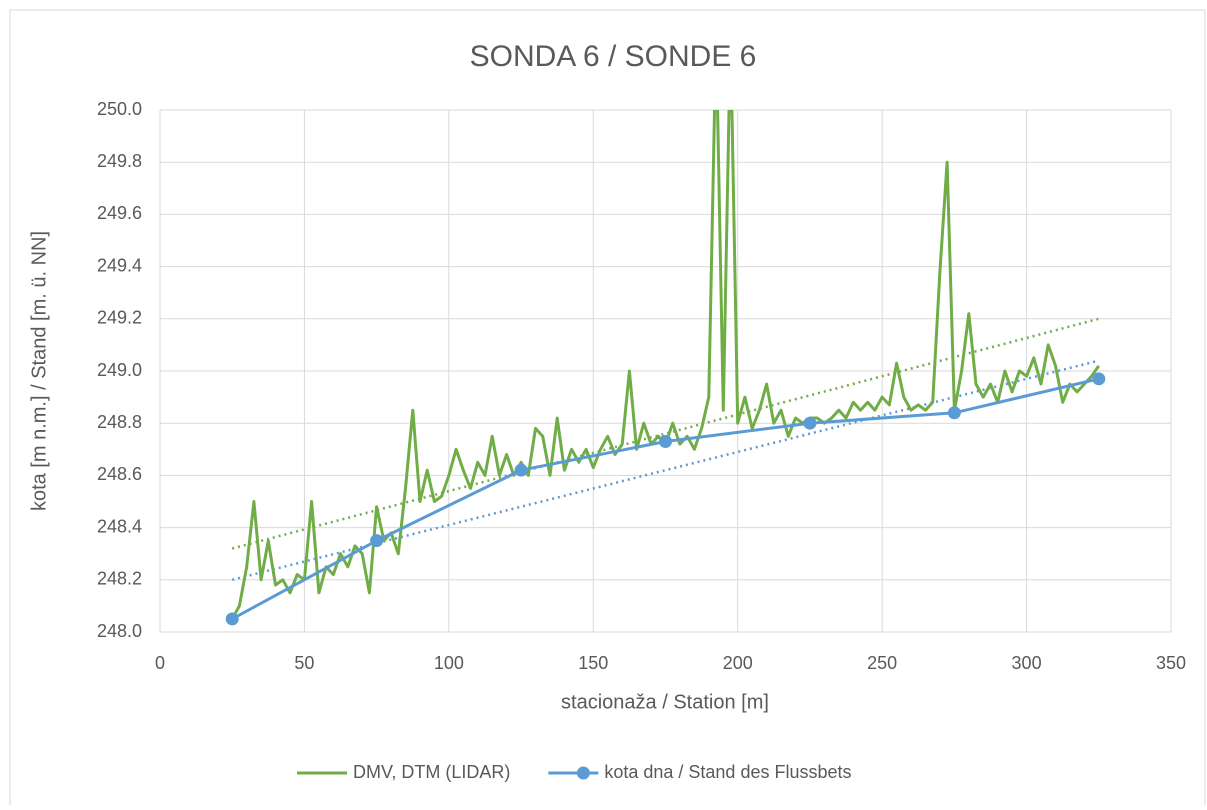 Image resolution: width=1207 pixels, height=810 pixels. I want to click on y-tick-label: 249.6, so click(119, 213).